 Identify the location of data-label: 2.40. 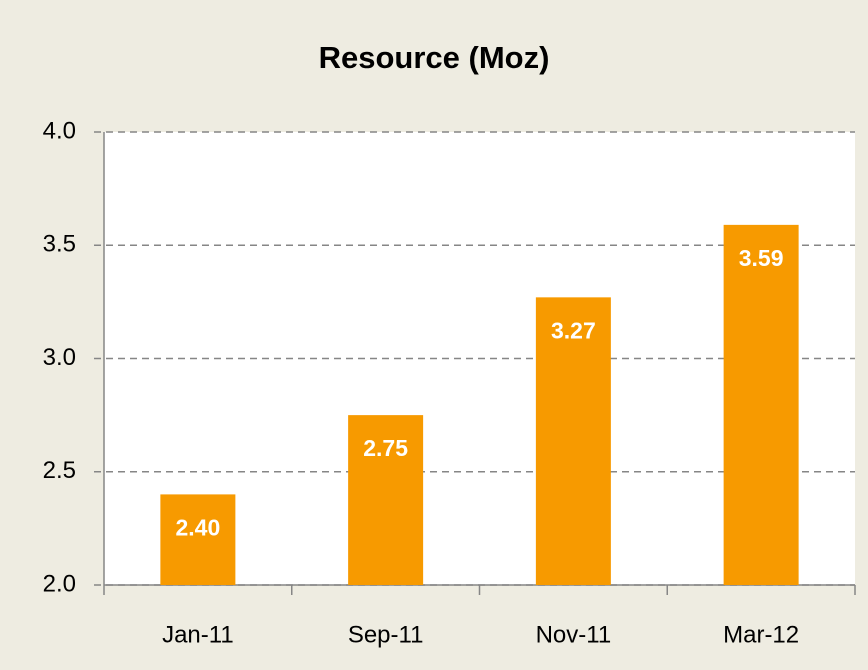
(197, 527).